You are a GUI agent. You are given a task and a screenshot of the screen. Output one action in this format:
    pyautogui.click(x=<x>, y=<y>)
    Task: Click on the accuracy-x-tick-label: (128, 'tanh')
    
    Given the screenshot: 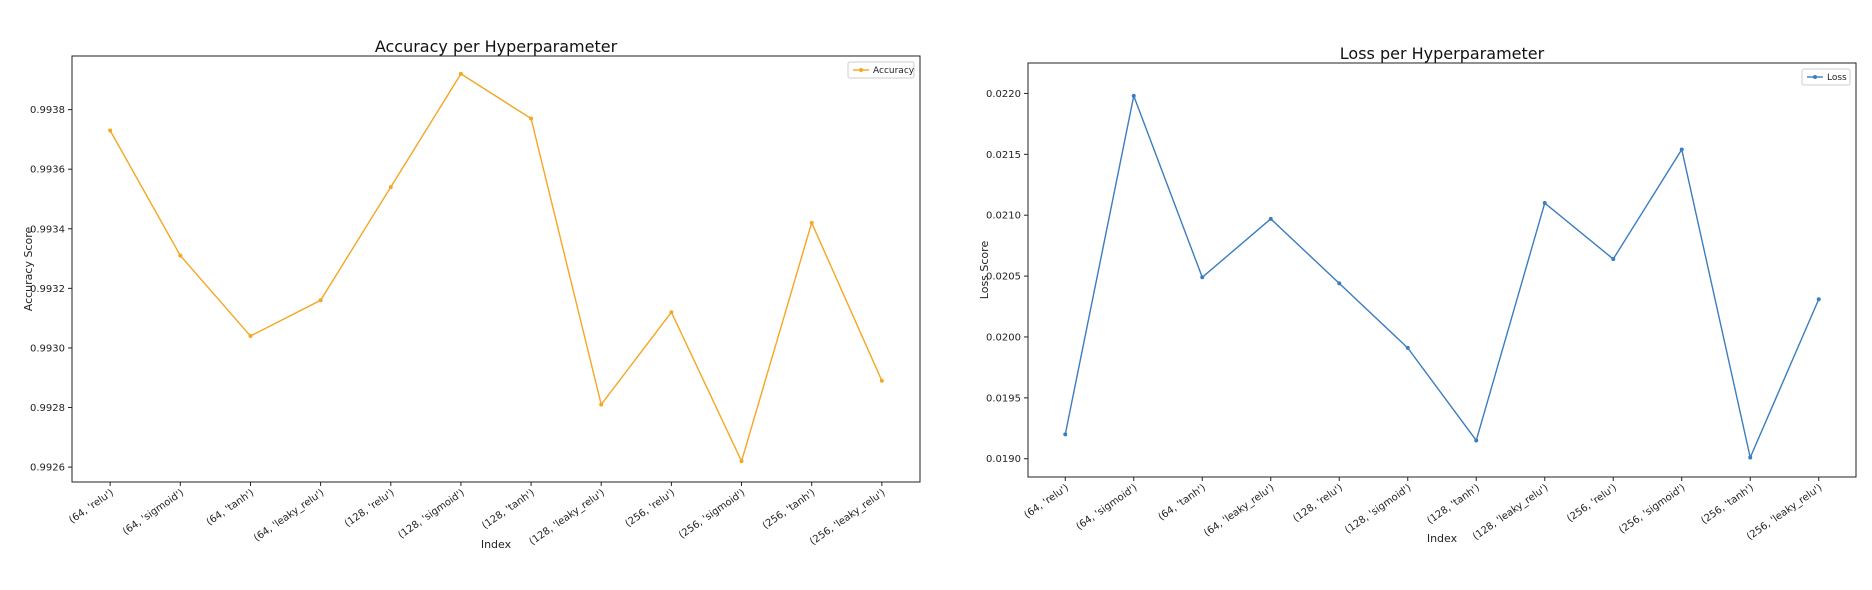 What is the action you would take?
    pyautogui.click(x=508, y=509)
    